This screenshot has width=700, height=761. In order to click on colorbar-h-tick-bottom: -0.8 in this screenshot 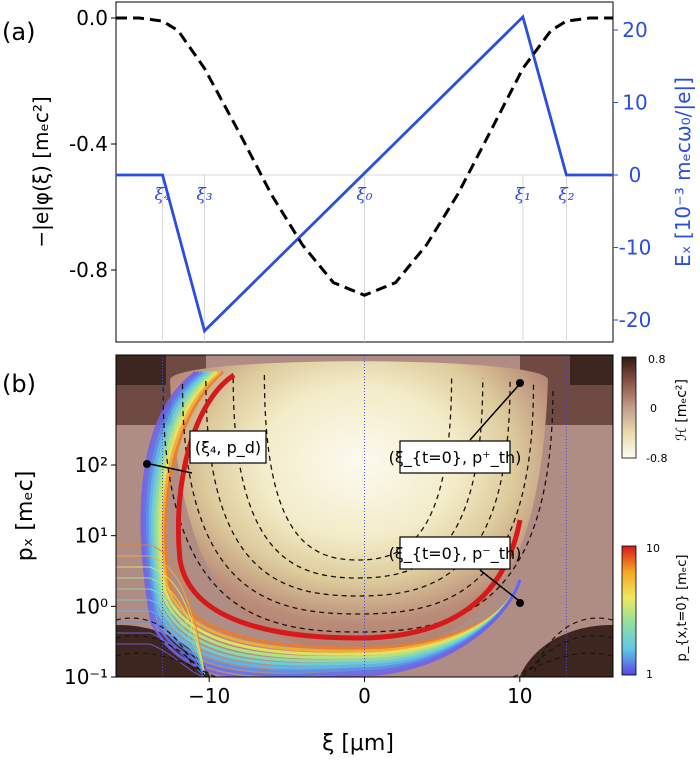, I will do `click(656, 458)`.